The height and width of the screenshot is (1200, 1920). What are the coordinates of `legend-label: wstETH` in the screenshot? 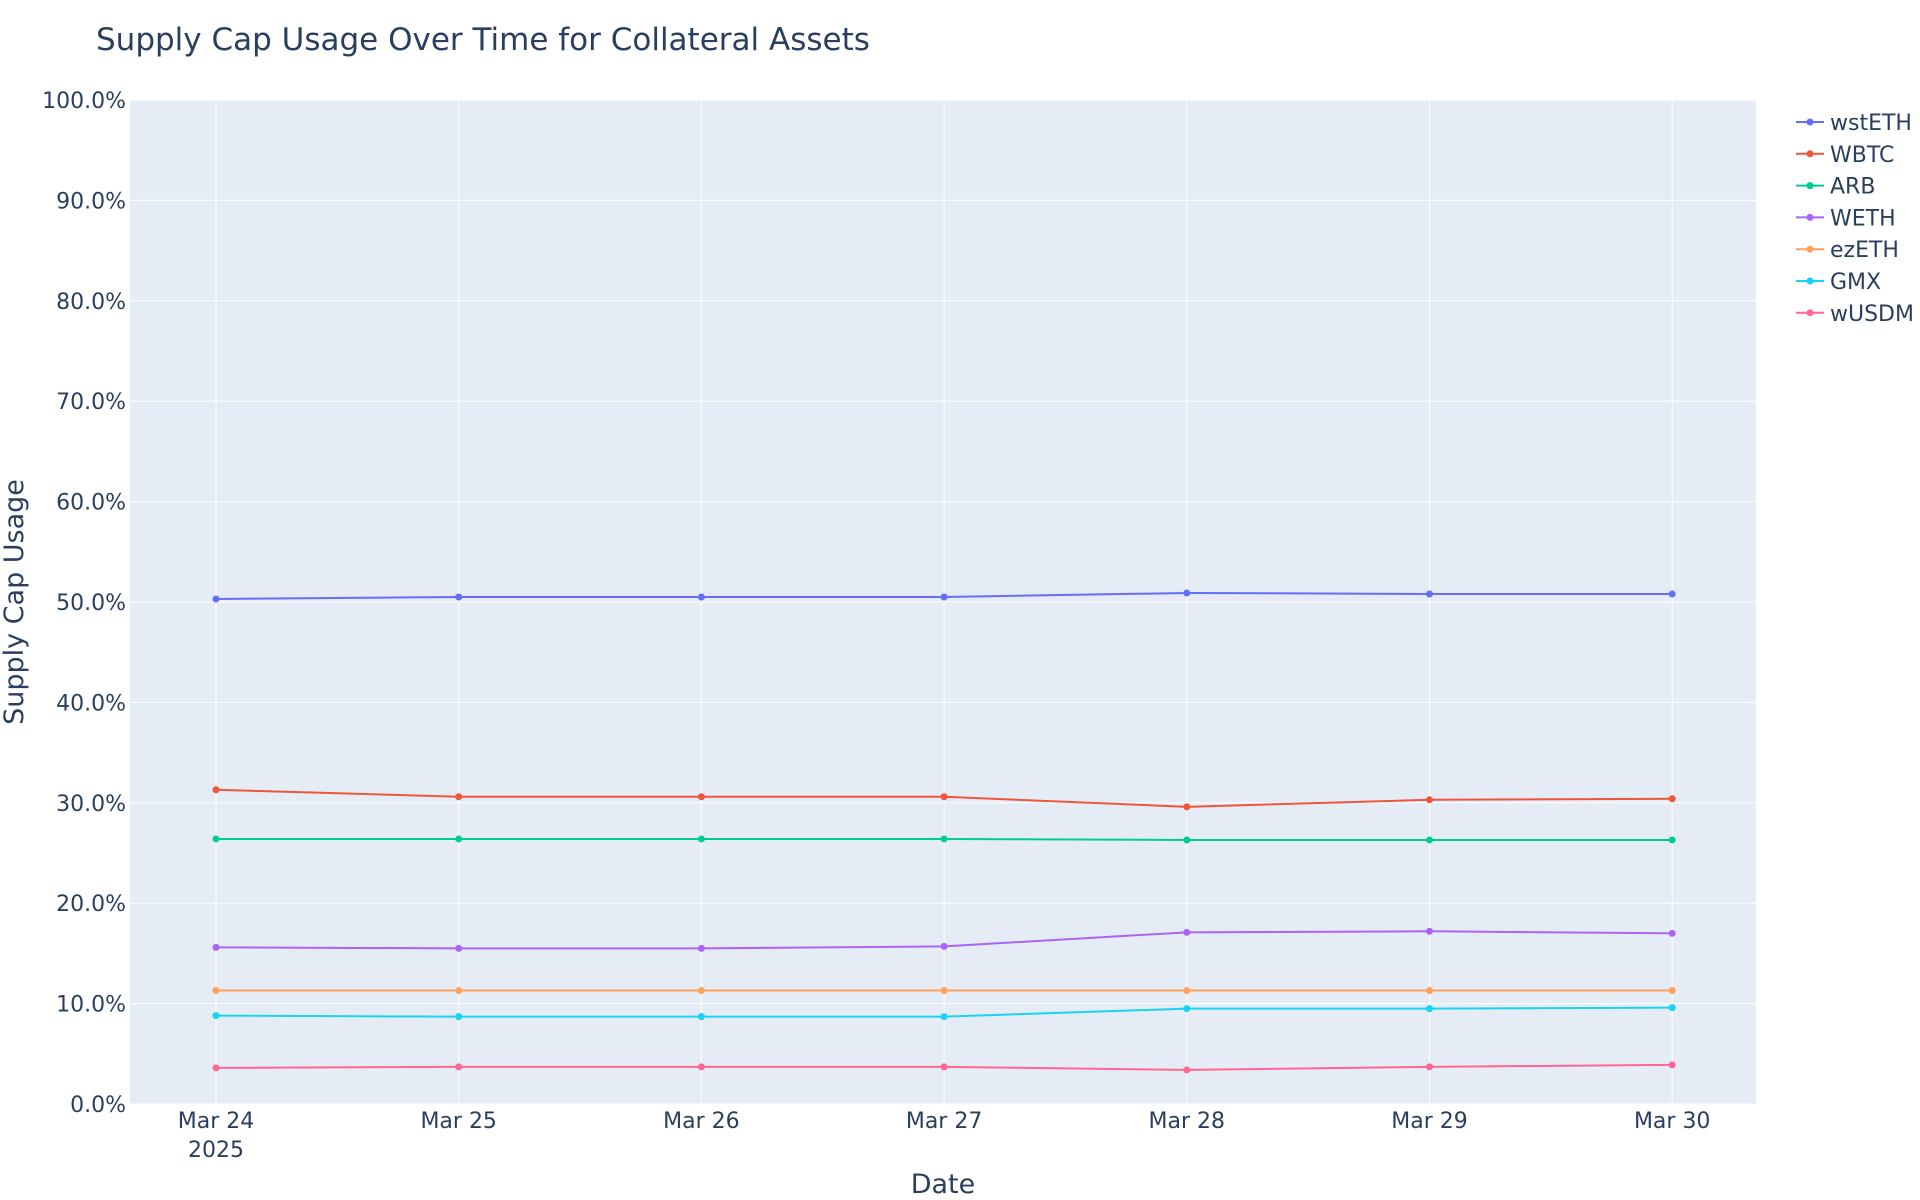 It's located at (1871, 123).